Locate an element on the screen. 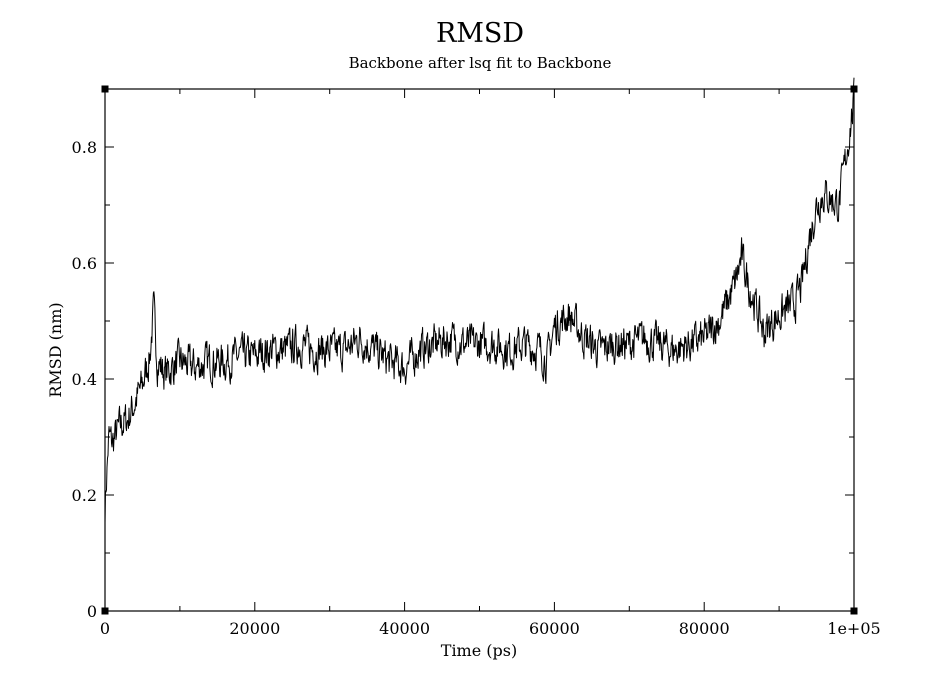 The height and width of the screenshot is (682, 926). y-tick-label: 0.8 is located at coordinates (84, 147).